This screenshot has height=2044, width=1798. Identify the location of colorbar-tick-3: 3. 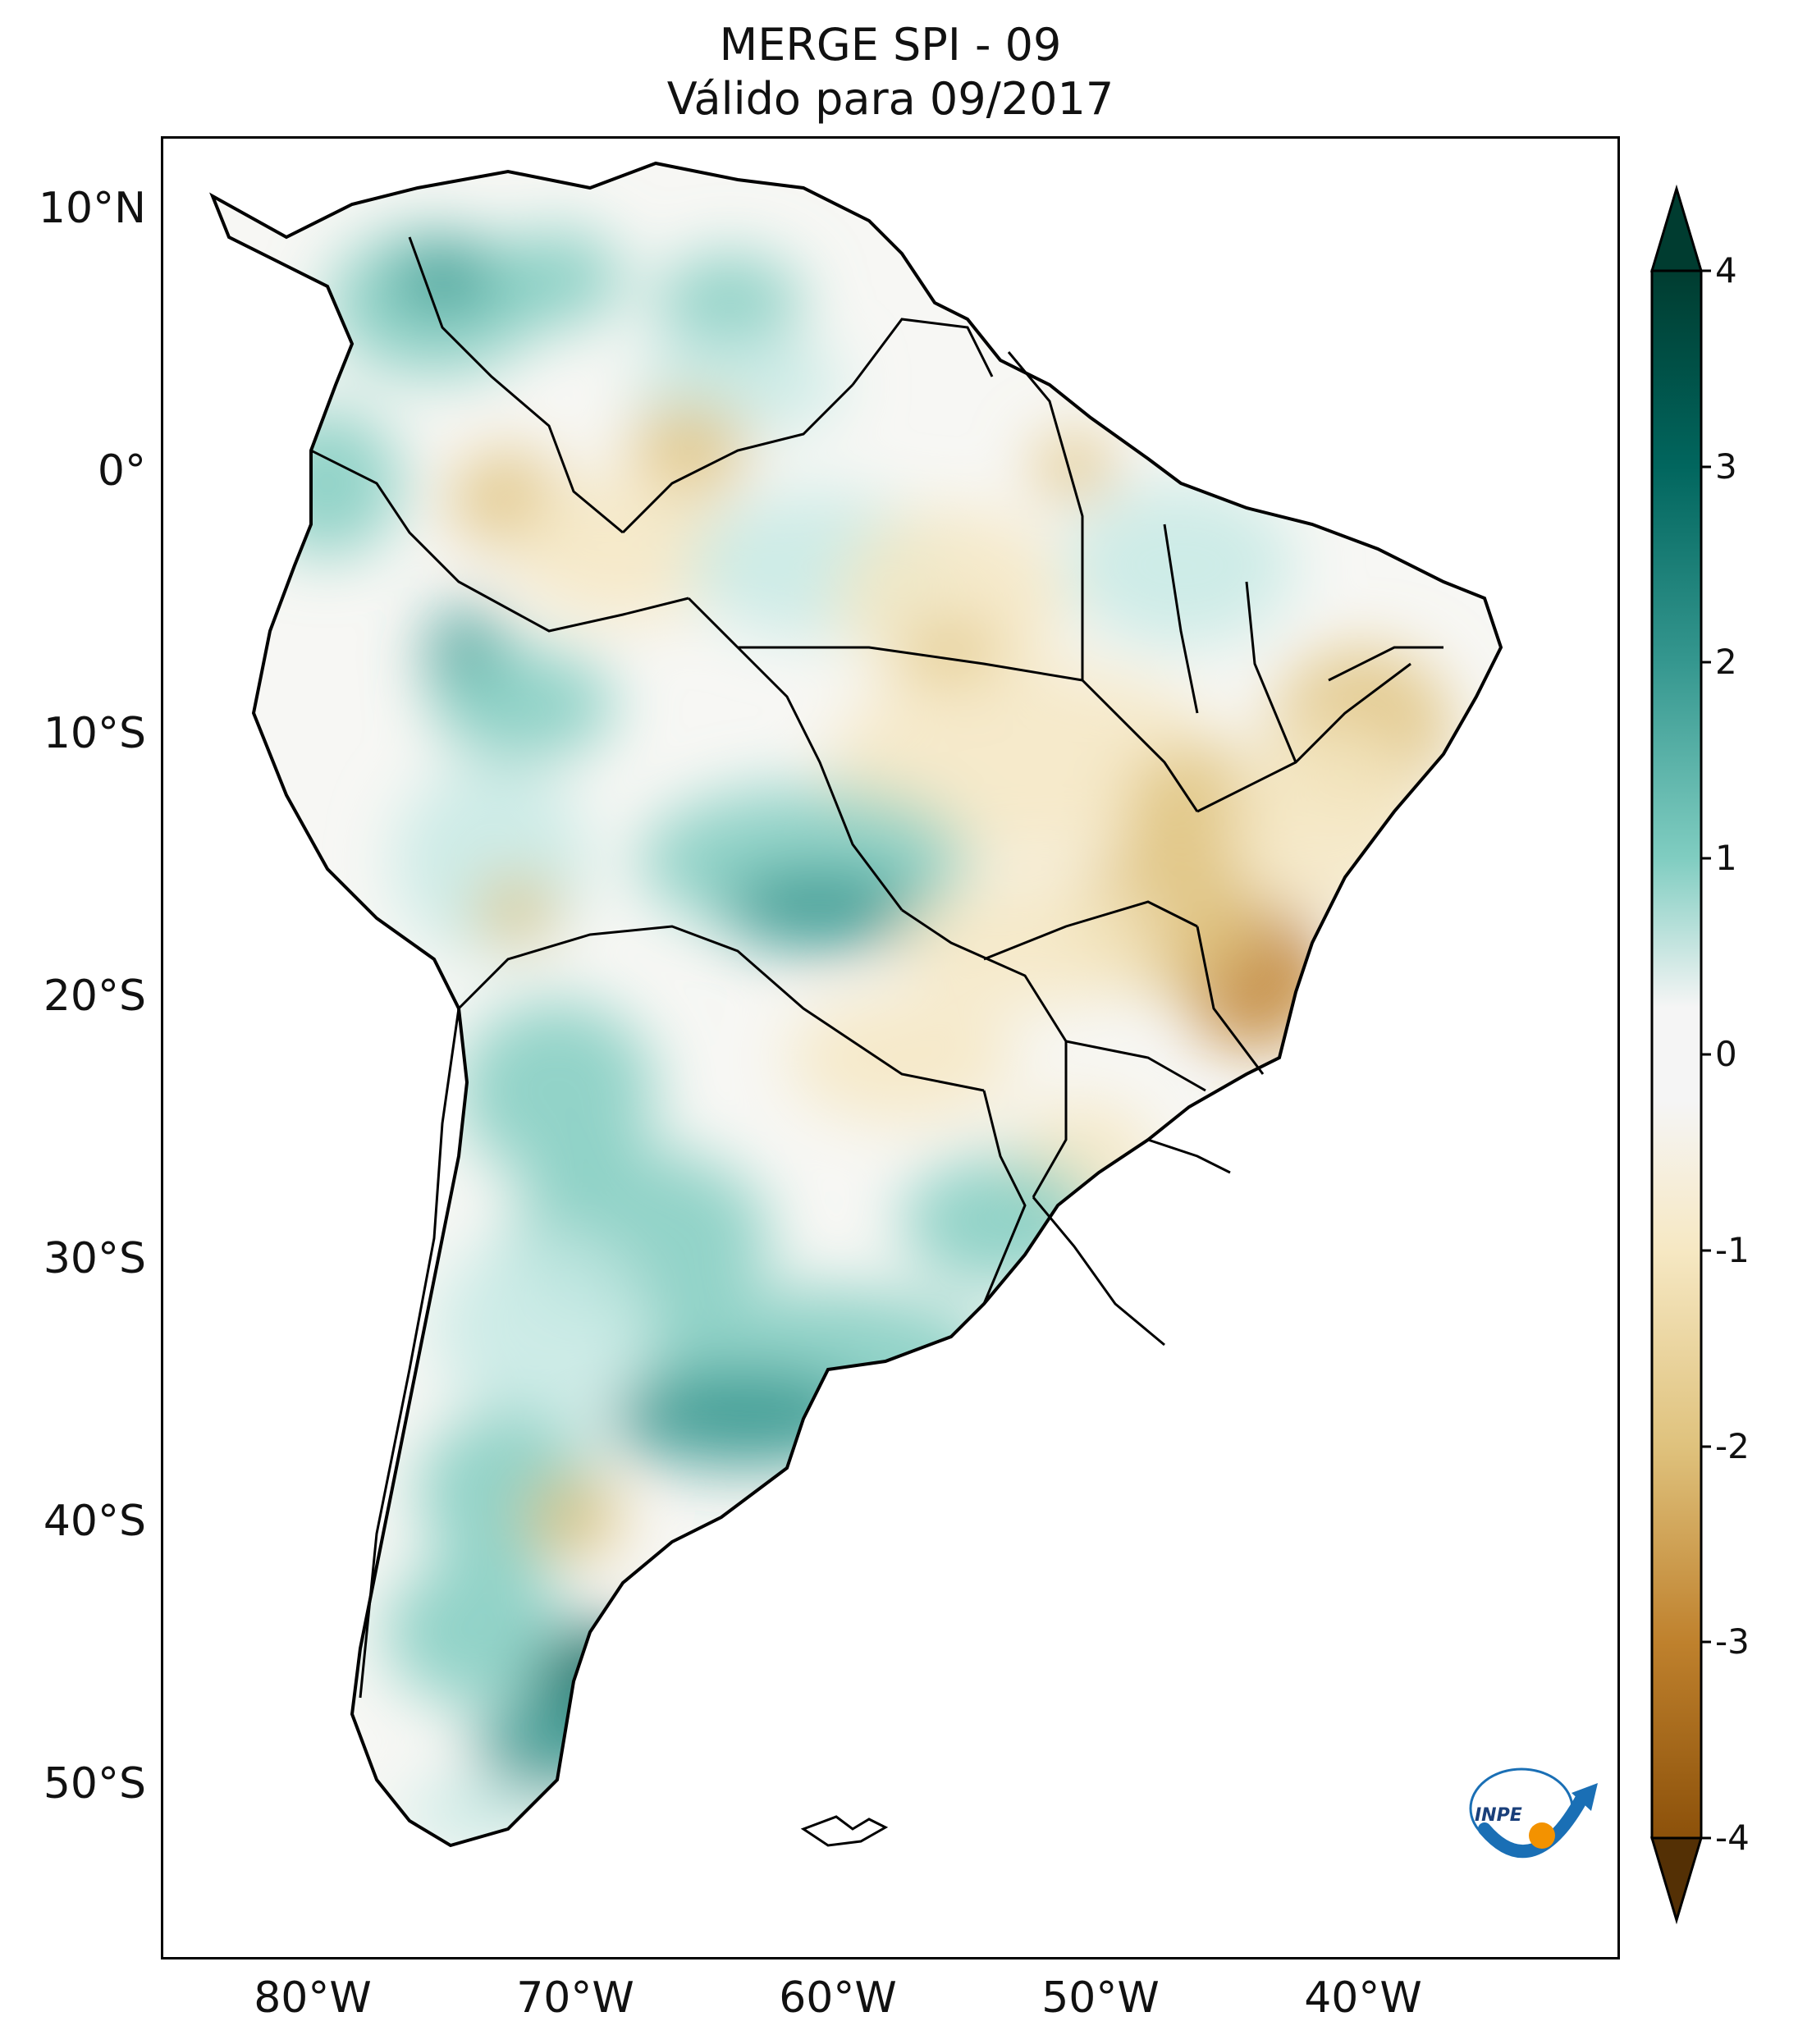
(1726, 466).